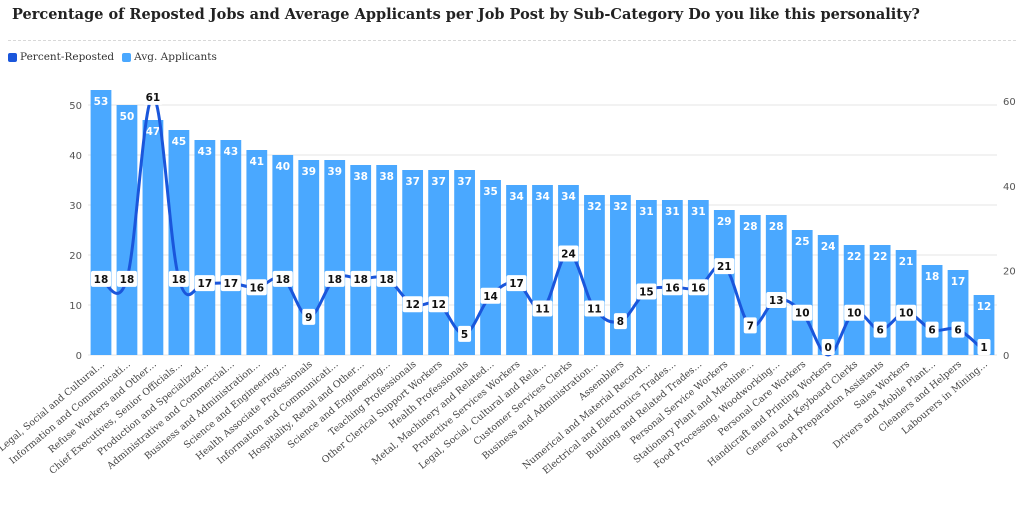 Image resolution: width=1024 pixels, height=505 pixels. What do you see at coordinates (179, 142) in the screenshot?
I see `bar-value-label: 45` at bounding box center [179, 142].